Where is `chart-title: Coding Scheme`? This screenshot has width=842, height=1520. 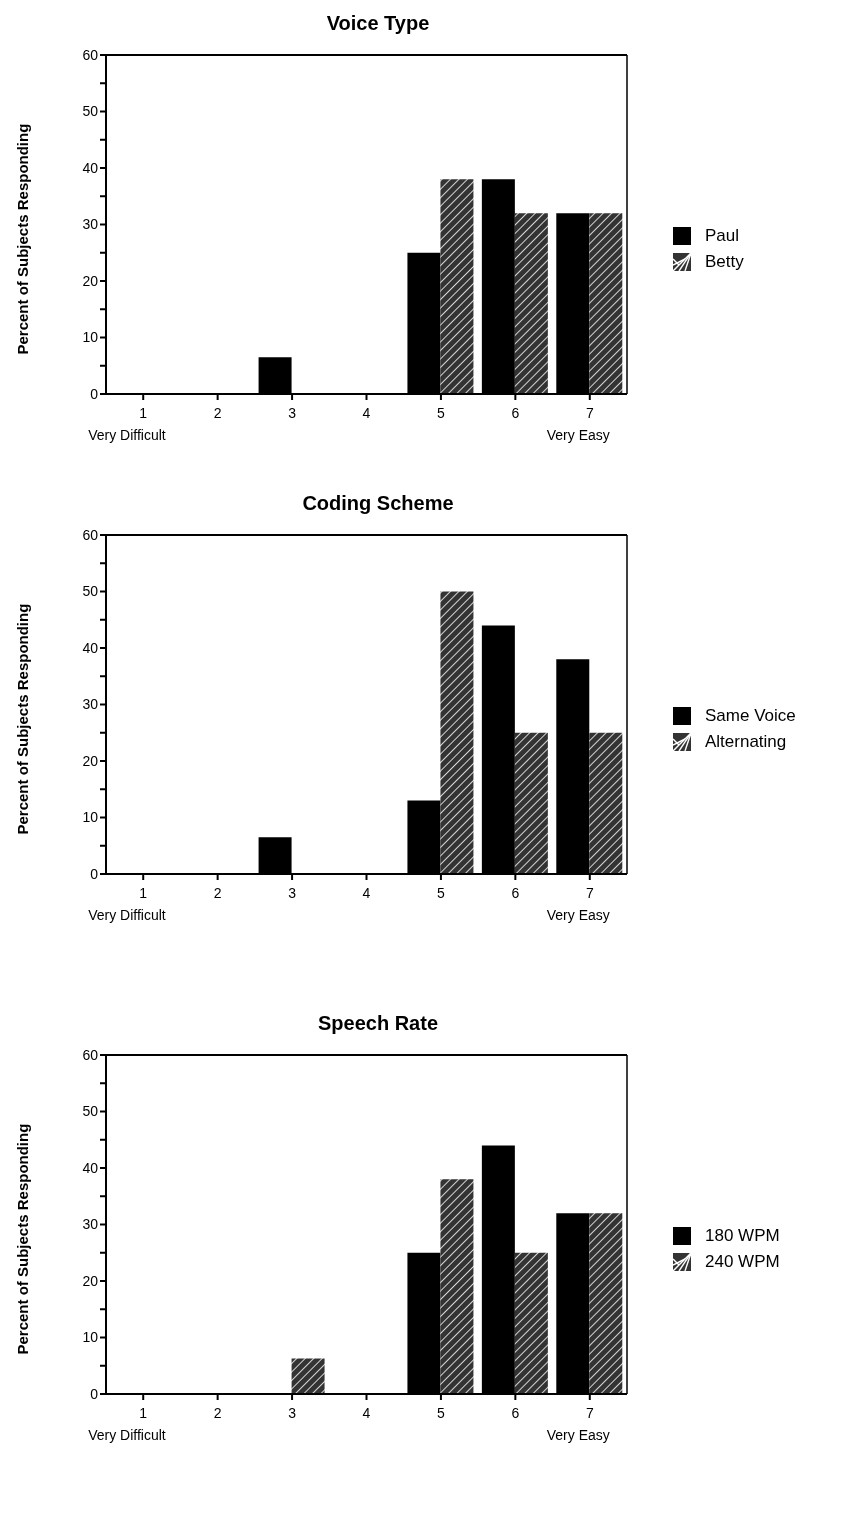 chart-title: Coding Scheme is located at coordinates (378, 503).